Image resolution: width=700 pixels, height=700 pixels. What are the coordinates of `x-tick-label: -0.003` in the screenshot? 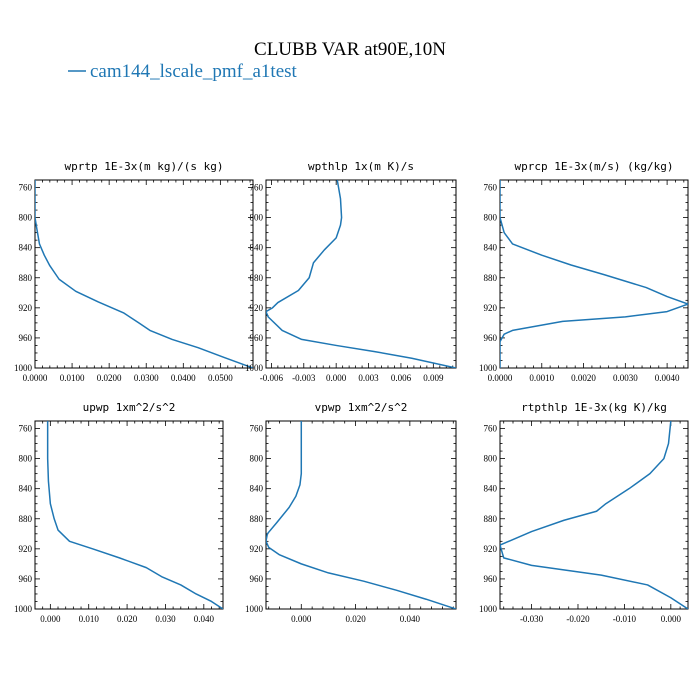 It's located at (304, 378).